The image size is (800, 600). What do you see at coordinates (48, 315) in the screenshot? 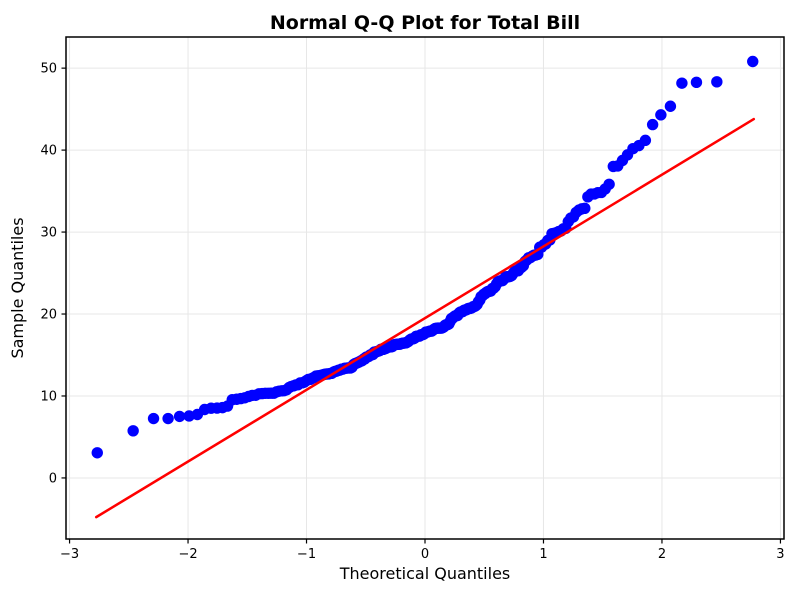
I see `y-tick-label: 20` at bounding box center [48, 315].